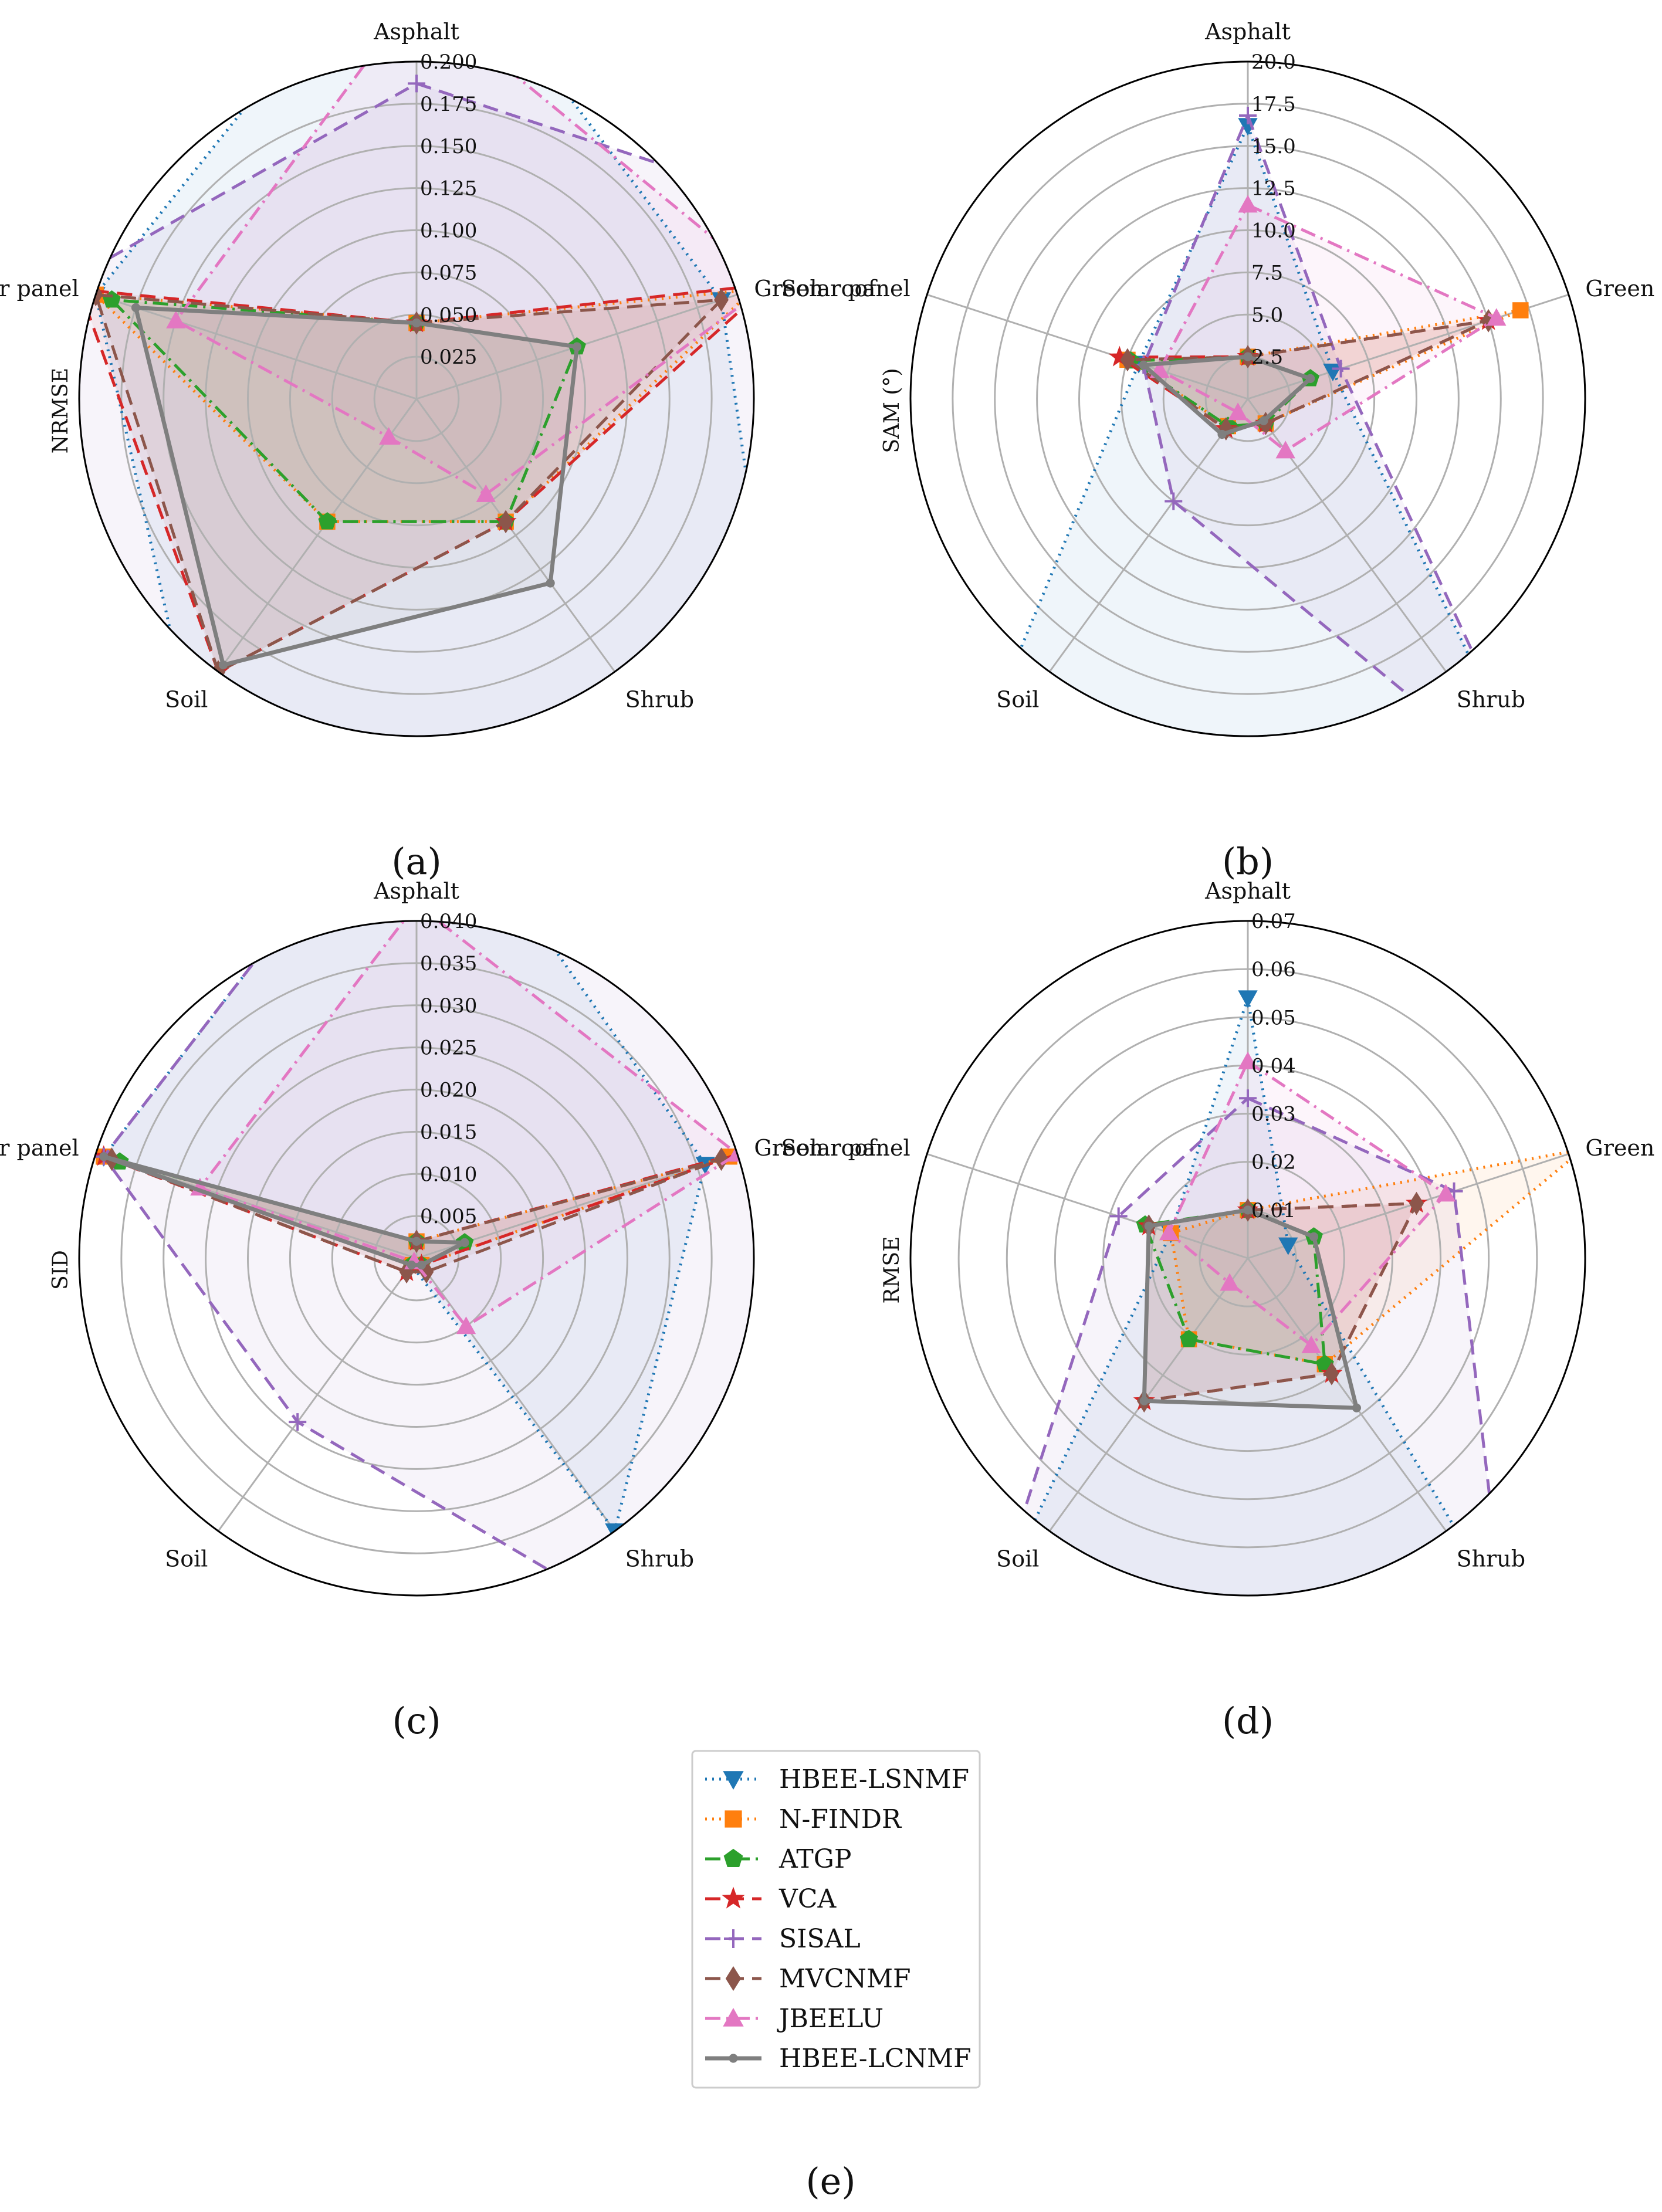 The image size is (1662, 2212). I want to click on series-fill-atgp, so click(344, 411).